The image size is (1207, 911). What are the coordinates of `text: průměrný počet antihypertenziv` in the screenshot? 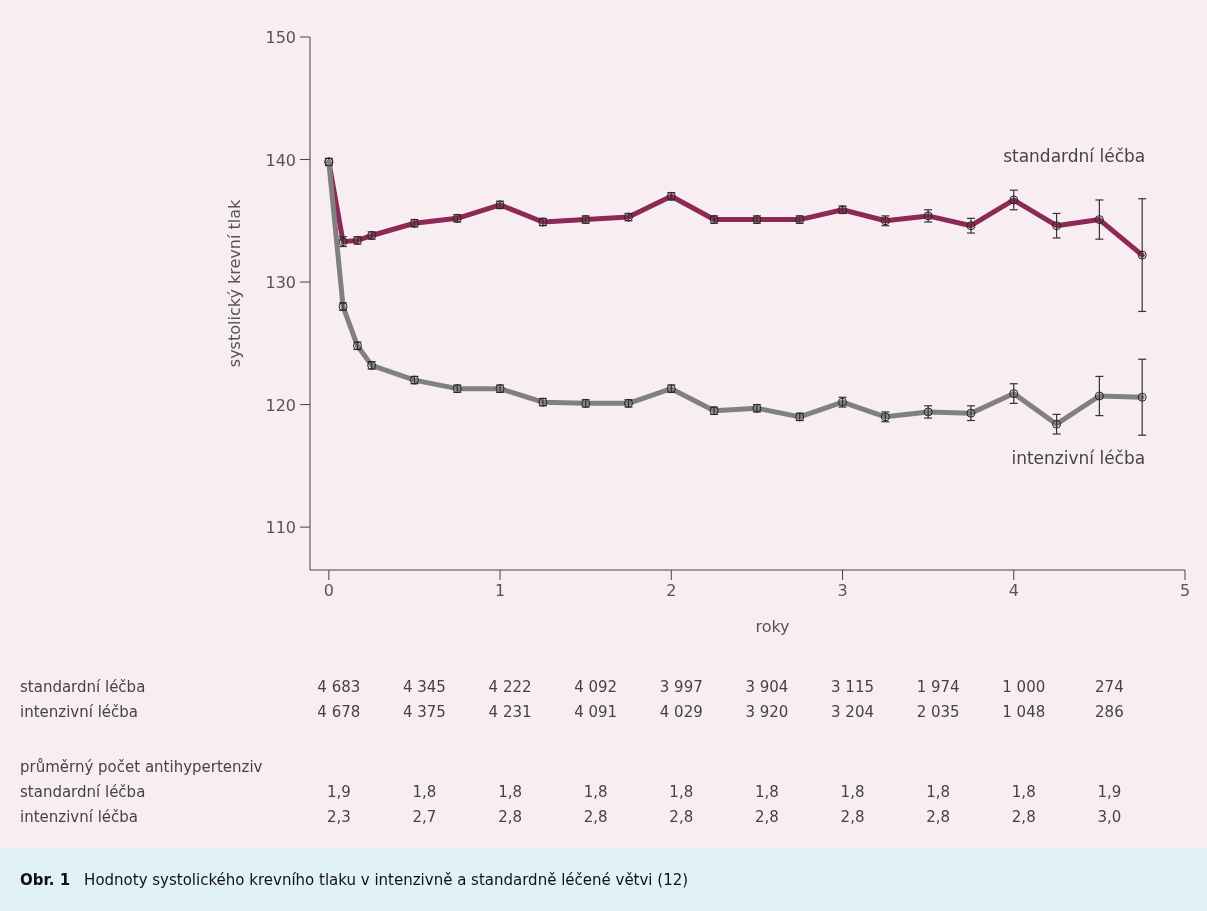 It's located at (141, 767).